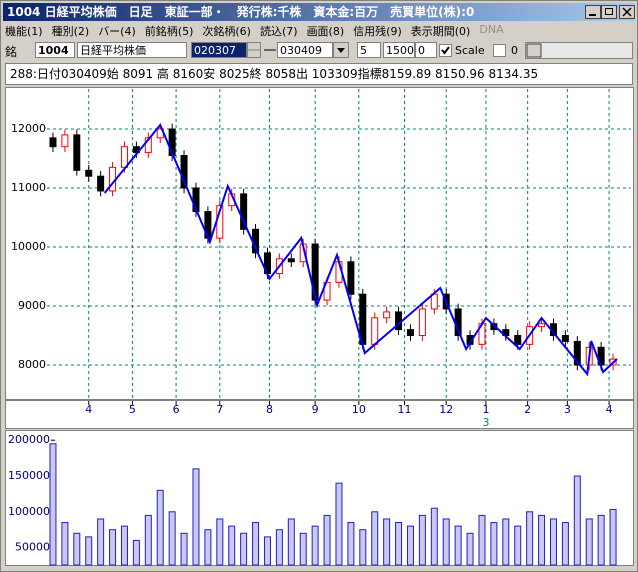  Describe the element at coordinates (32, 364) in the screenshot. I see `y-tick-label: 8000` at that location.